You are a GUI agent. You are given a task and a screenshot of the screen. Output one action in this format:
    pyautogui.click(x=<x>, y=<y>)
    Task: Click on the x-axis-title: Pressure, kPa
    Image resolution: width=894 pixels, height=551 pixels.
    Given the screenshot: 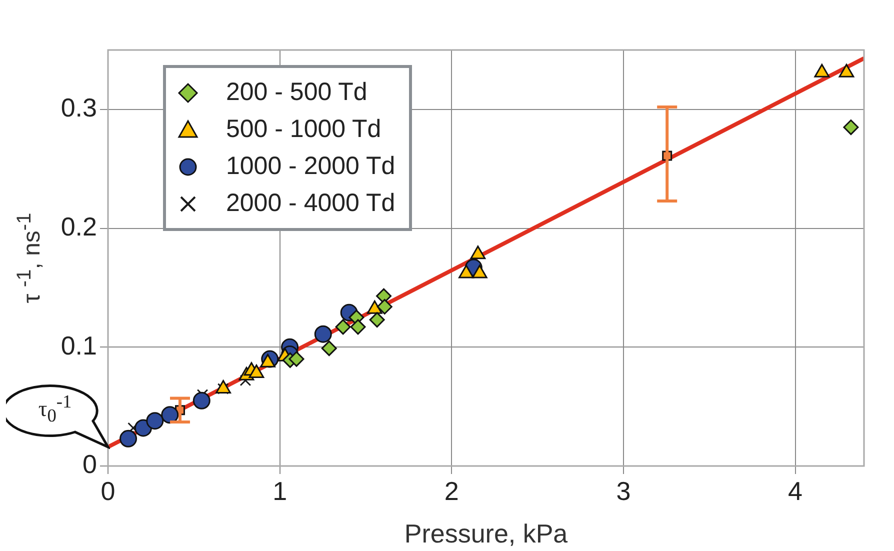 What is the action you would take?
    pyautogui.click(x=486, y=533)
    